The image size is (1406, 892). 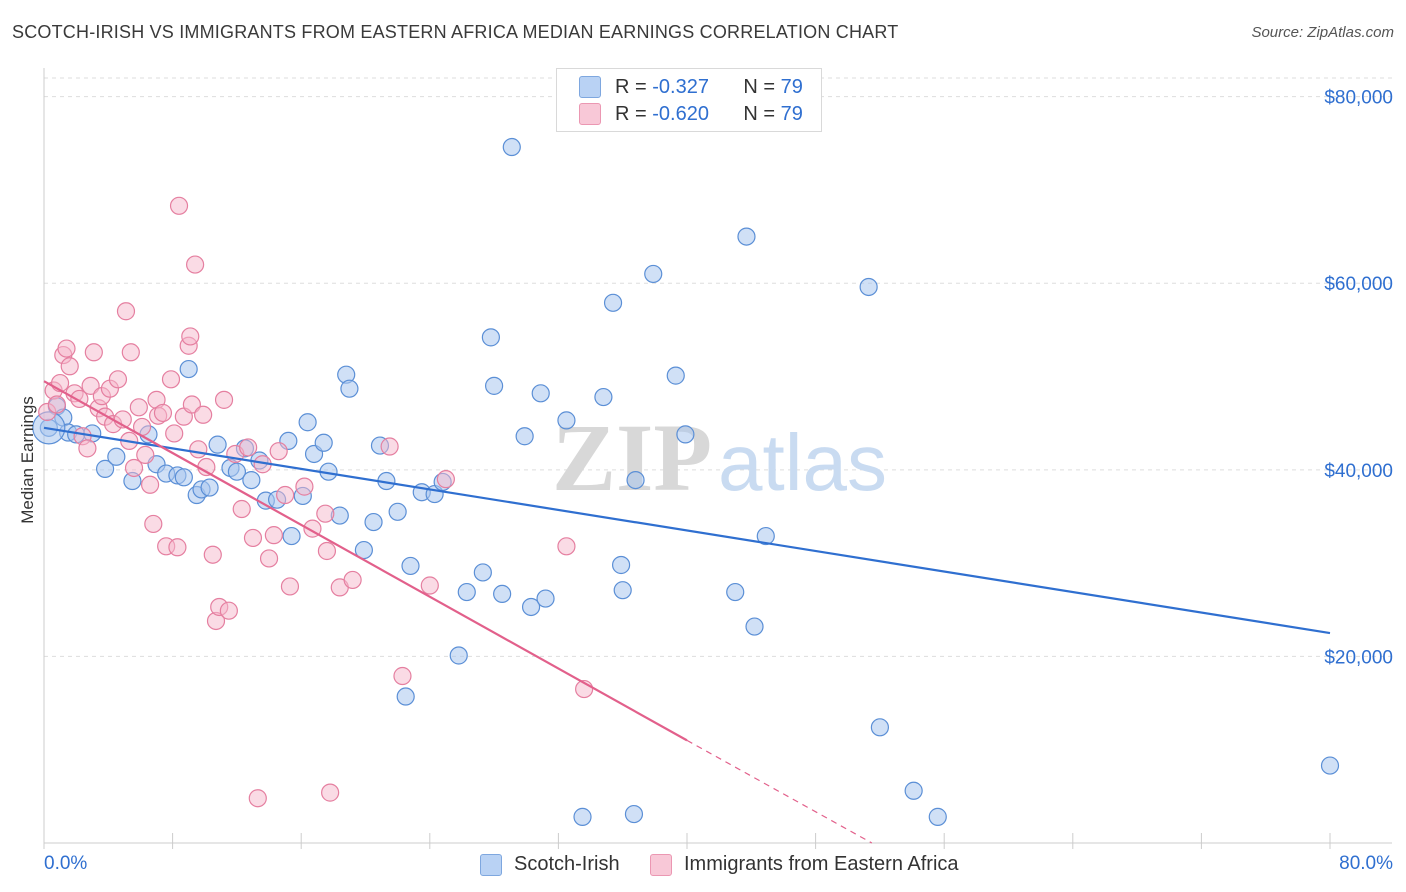 I want to click on watermark-atlas: atlas, so click(x=802, y=462).